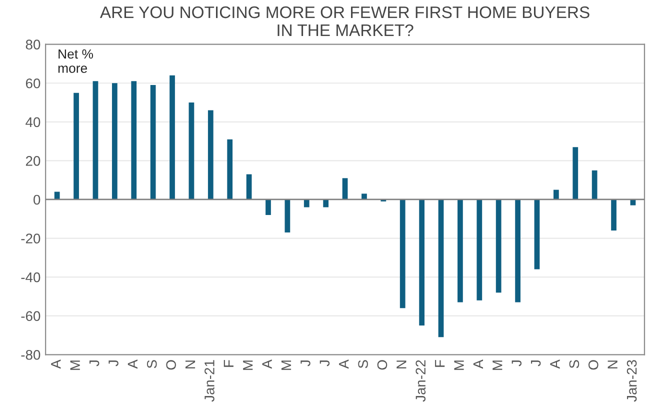  Describe the element at coordinates (30, 239) in the screenshot. I see `y-tick-label: -20` at that location.